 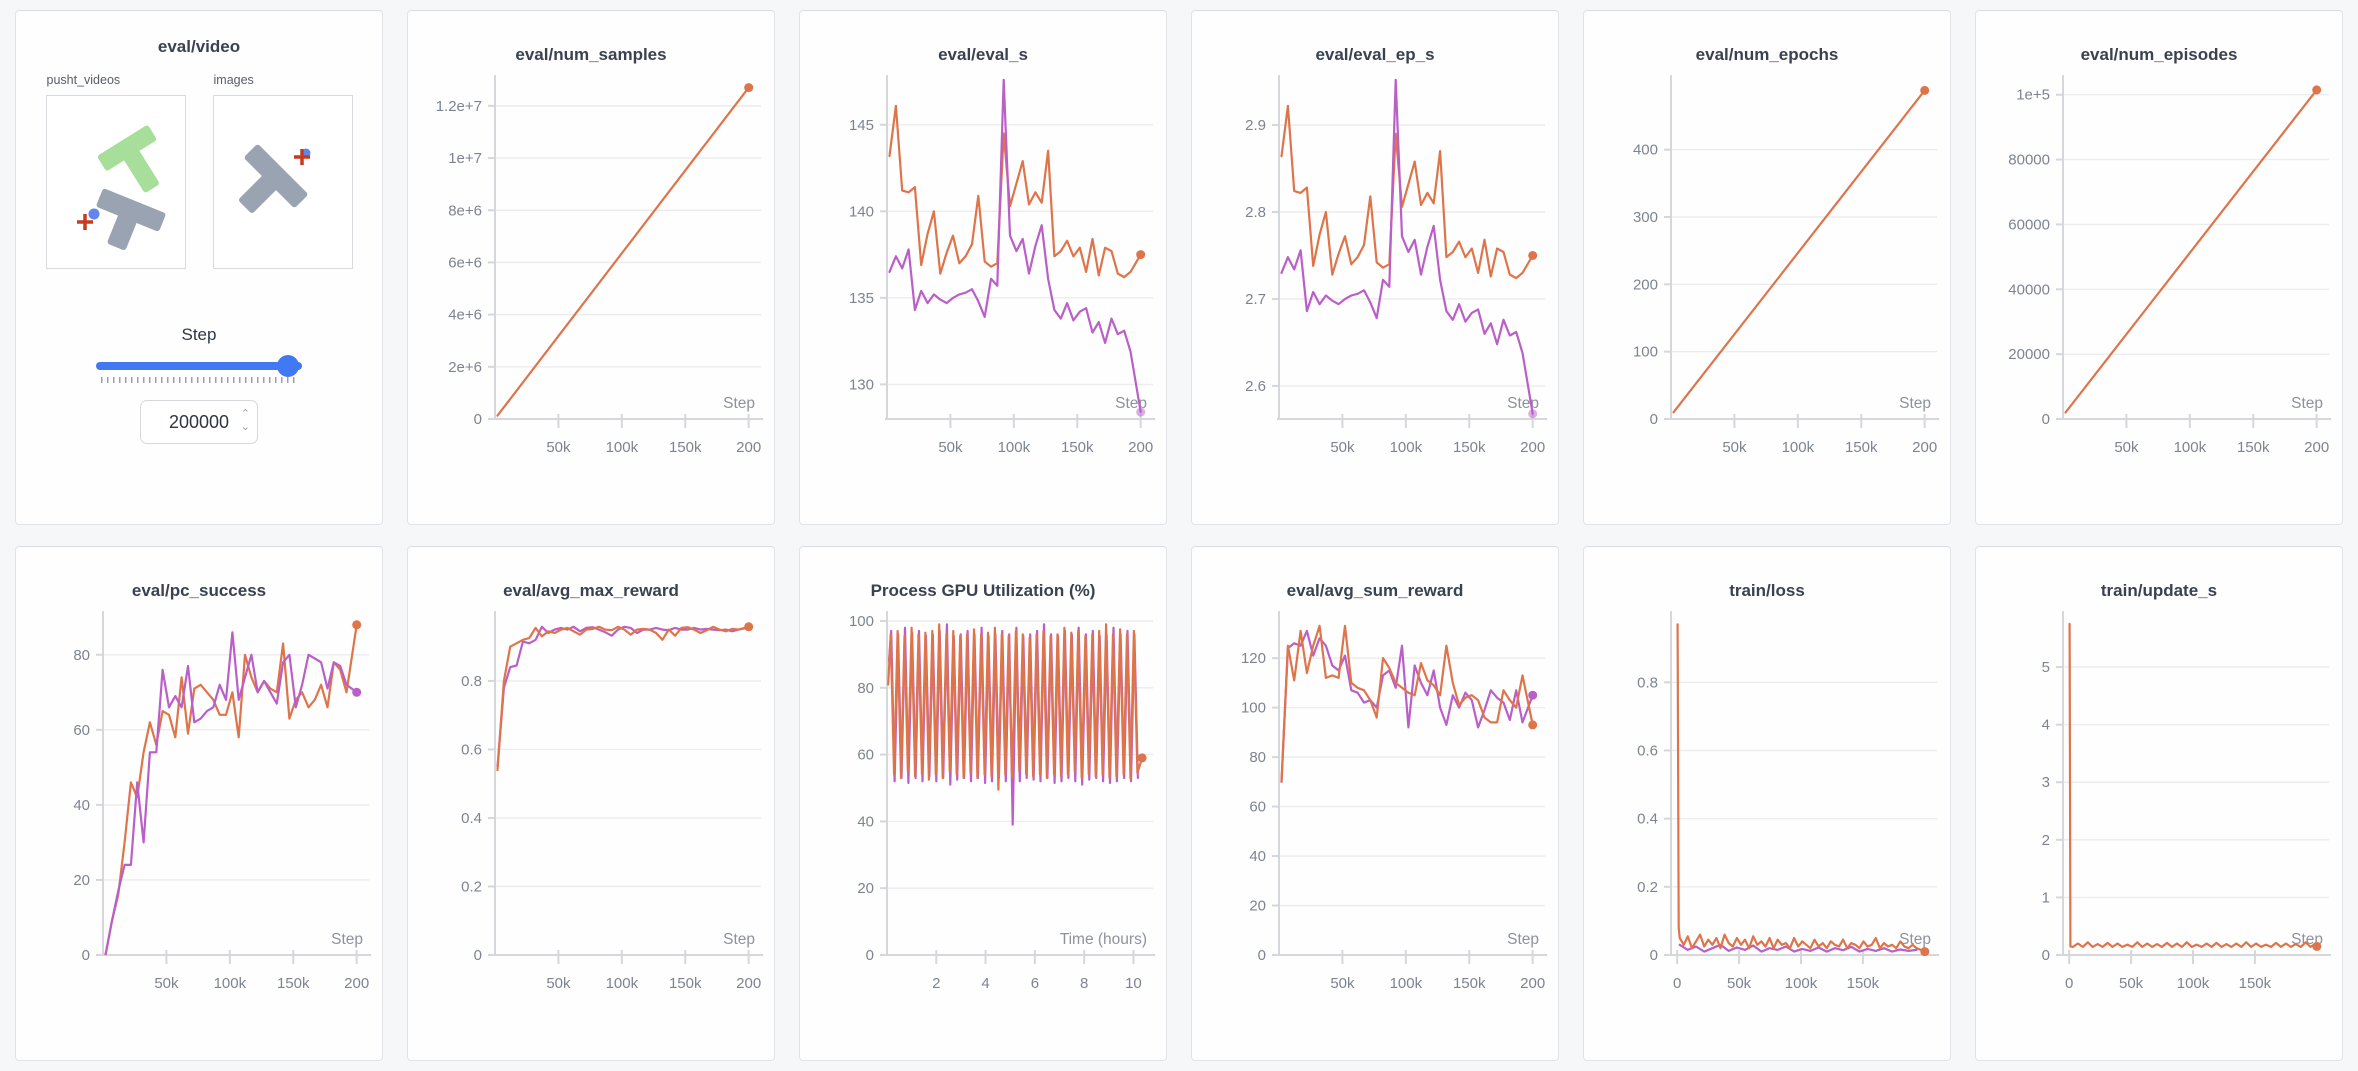 I want to click on media-item-images: images, so click(x=282, y=171).